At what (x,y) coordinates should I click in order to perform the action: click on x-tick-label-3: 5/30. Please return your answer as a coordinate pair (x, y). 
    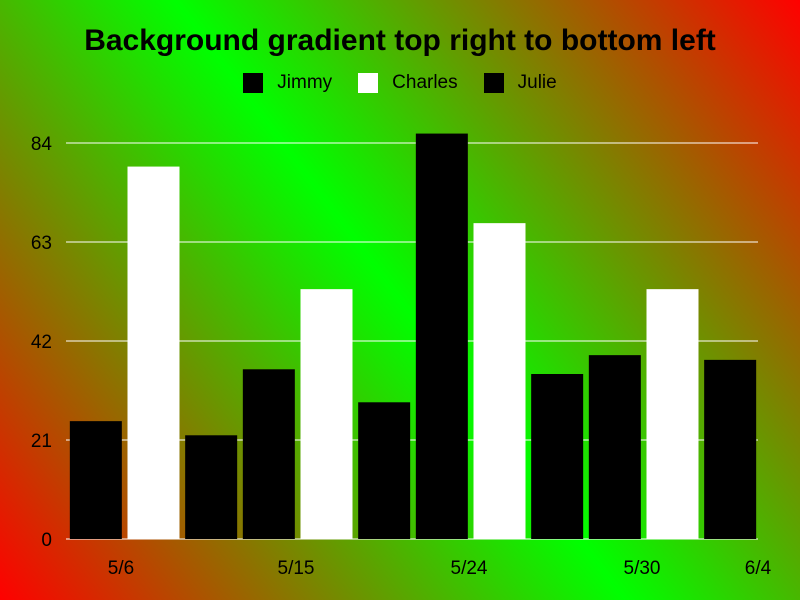
    Looking at the image, I should click on (642, 568).